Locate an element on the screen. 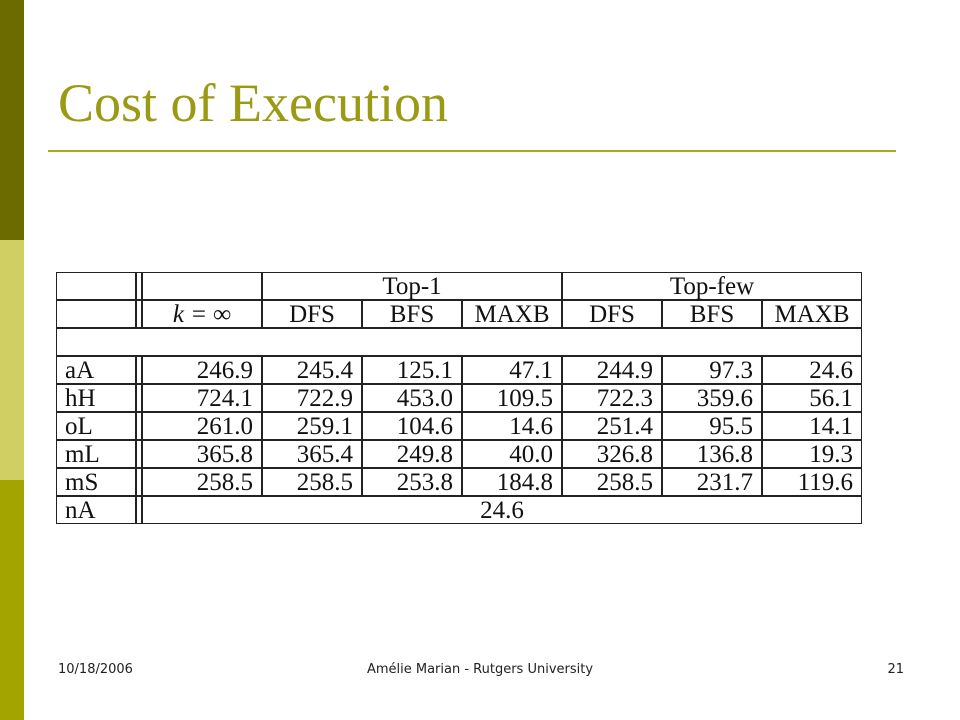 Image resolution: width=960 pixels, height=720 pixels. table-row-na: nA 24.6 is located at coordinates (459, 510).